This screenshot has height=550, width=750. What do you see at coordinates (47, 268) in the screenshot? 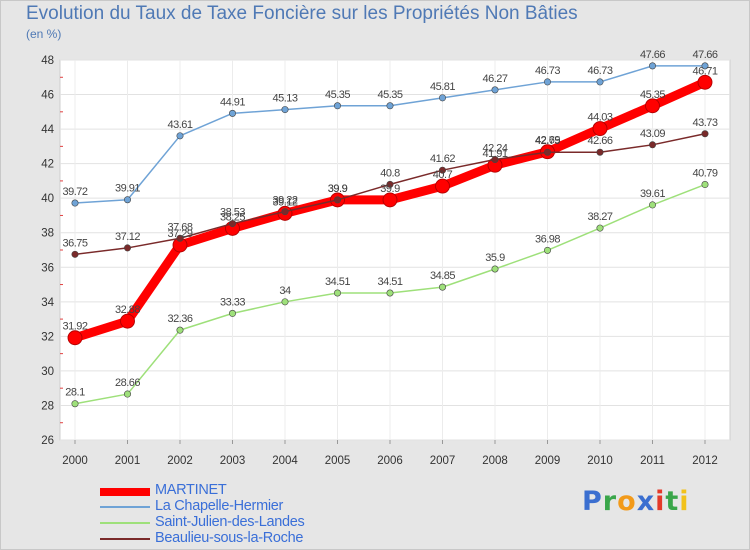
I see `y-tick-label: 36` at bounding box center [47, 268].